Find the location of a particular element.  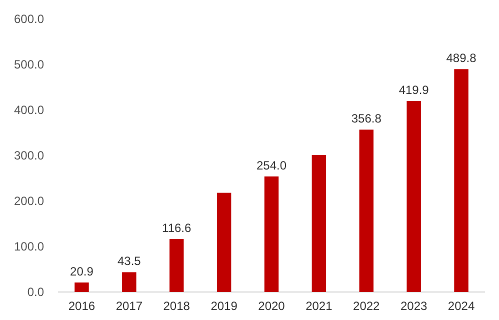

x-tick-label: 2021 is located at coordinates (319, 306).